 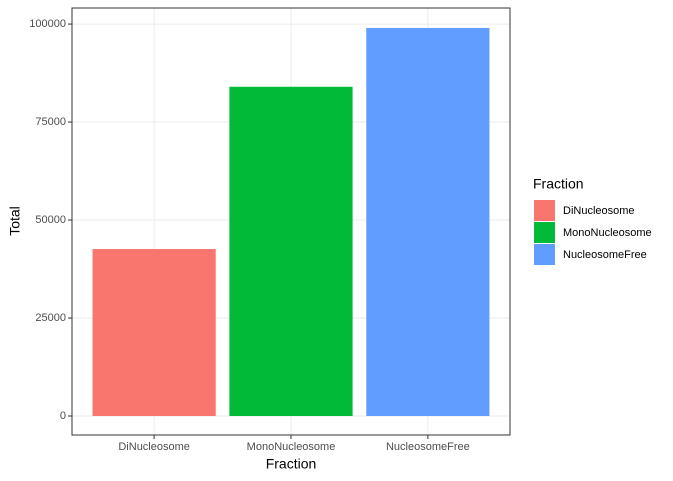 I want to click on x-tick-label: DiNucleosome, so click(x=154, y=447).